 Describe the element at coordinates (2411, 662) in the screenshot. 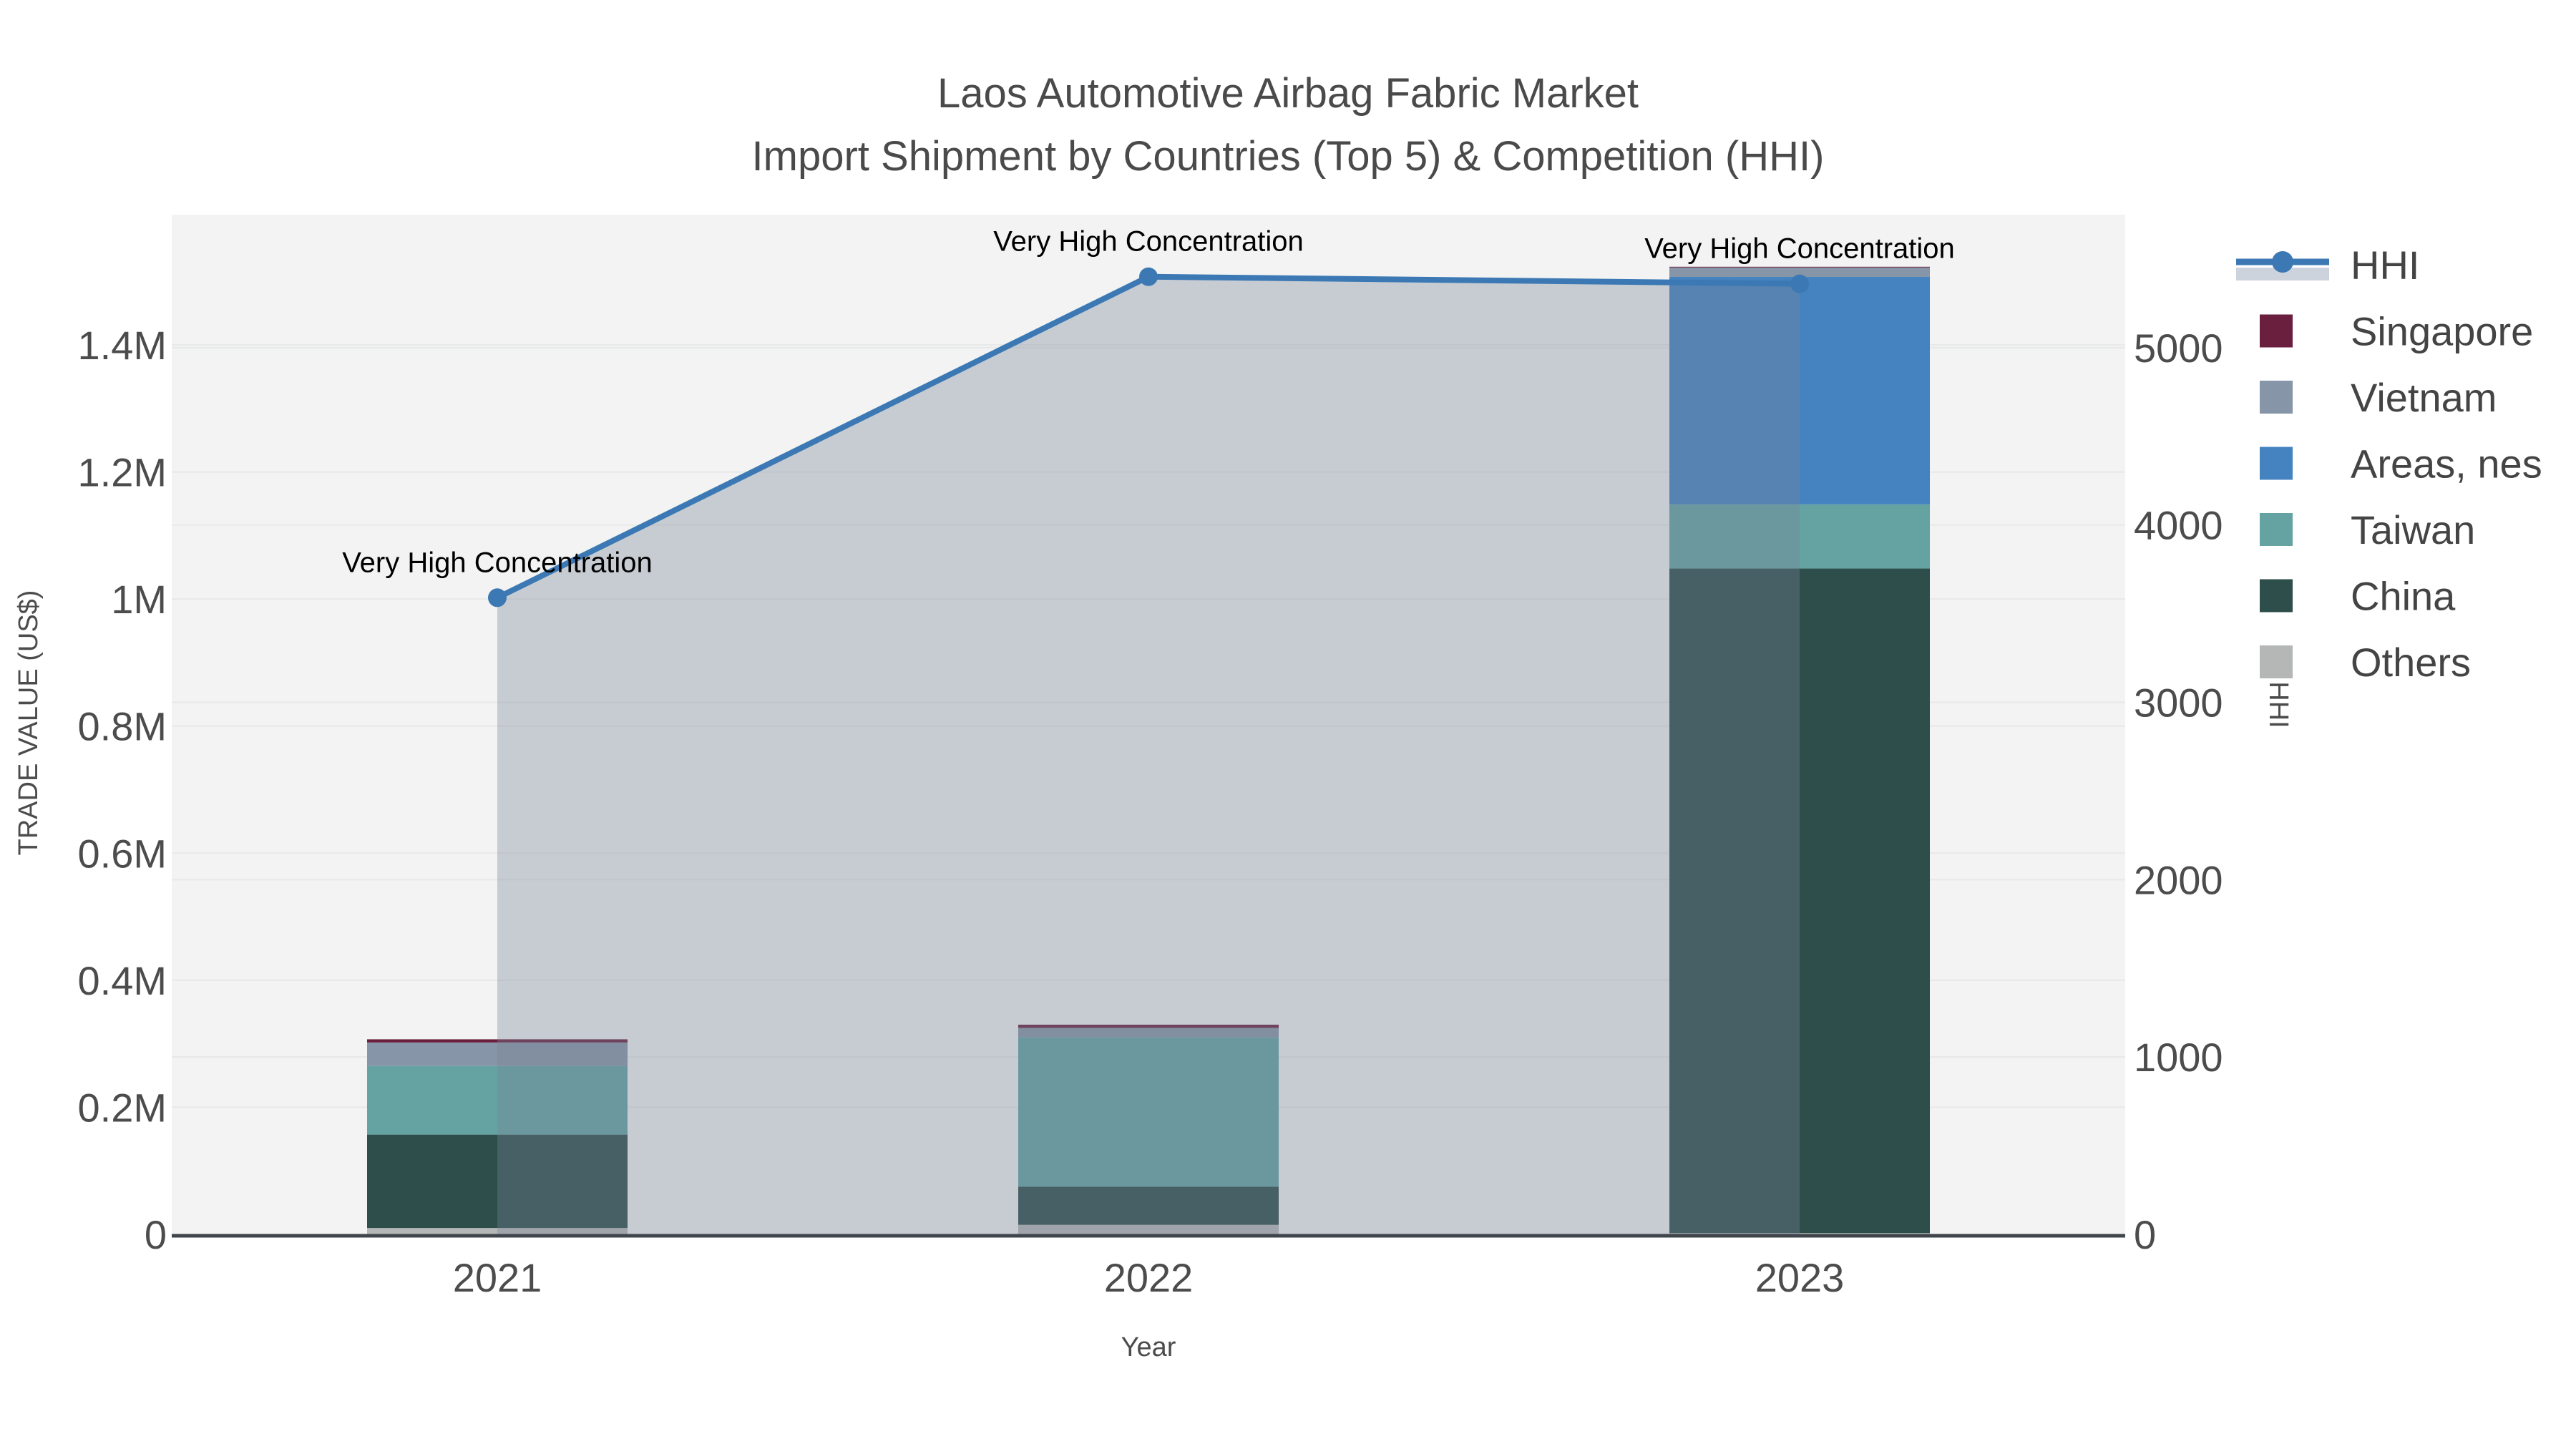

I see `legend-label: Others` at that location.